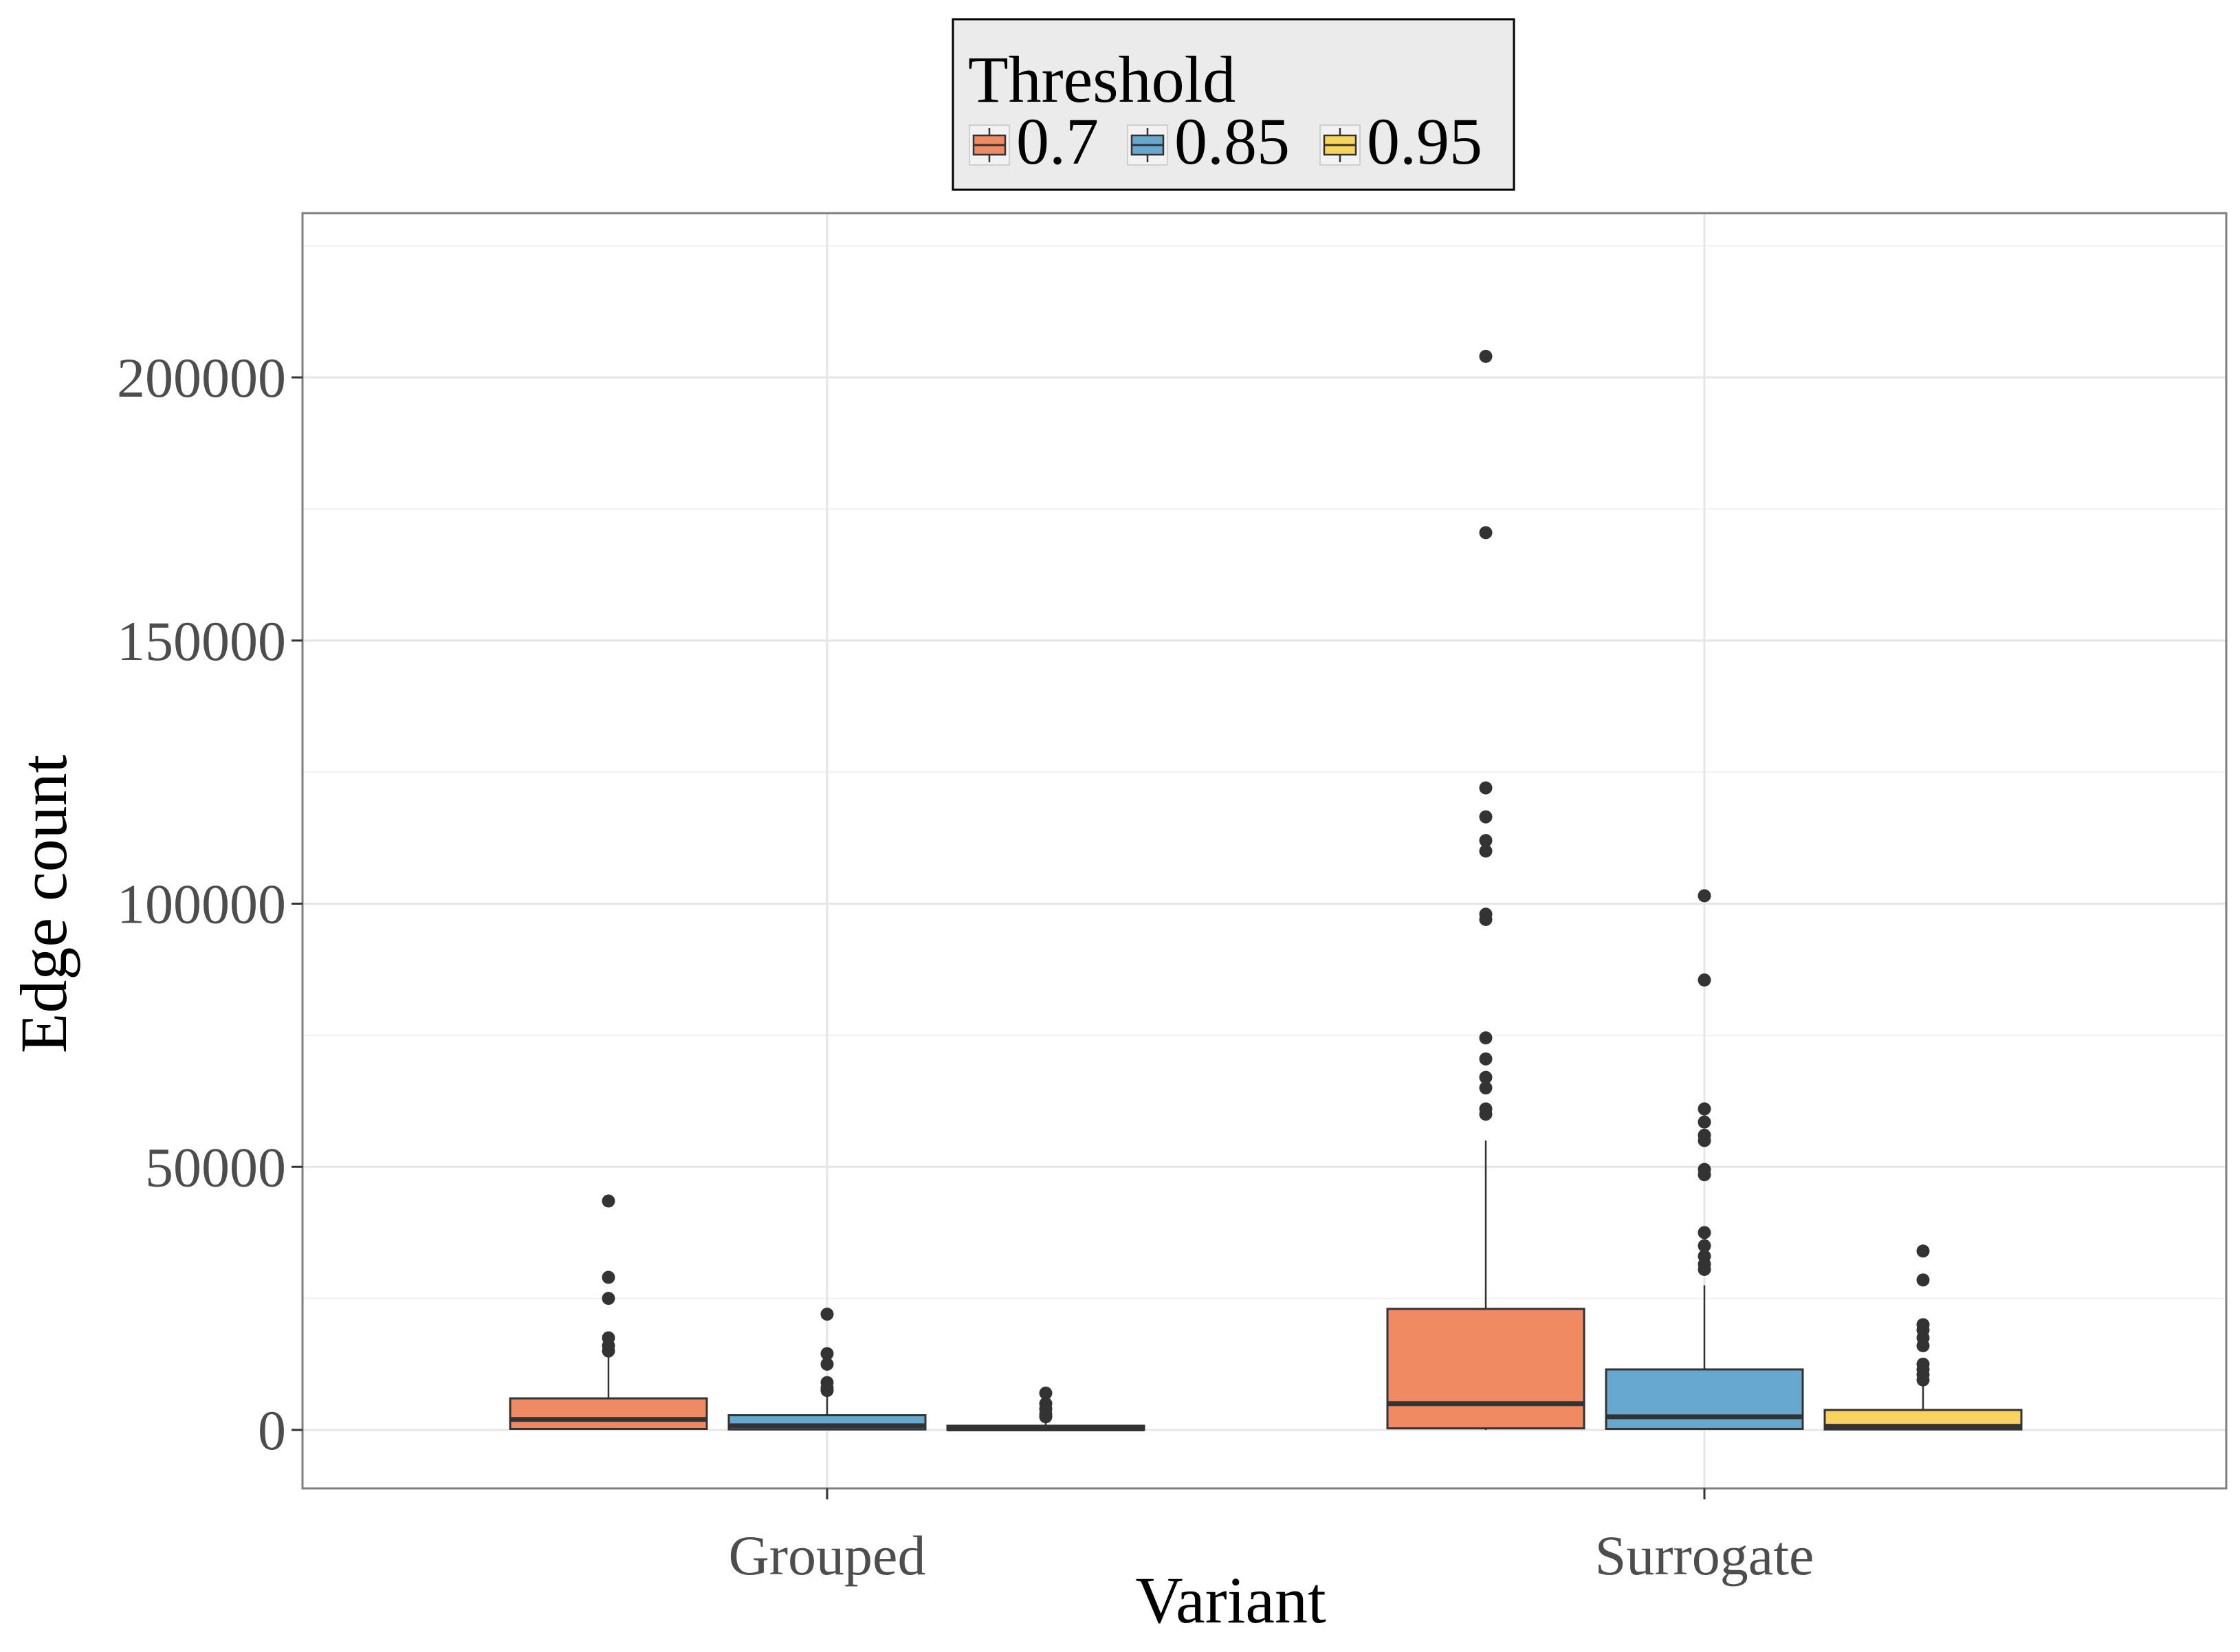  I want to click on legend-title: Threshold, so click(1102, 79).